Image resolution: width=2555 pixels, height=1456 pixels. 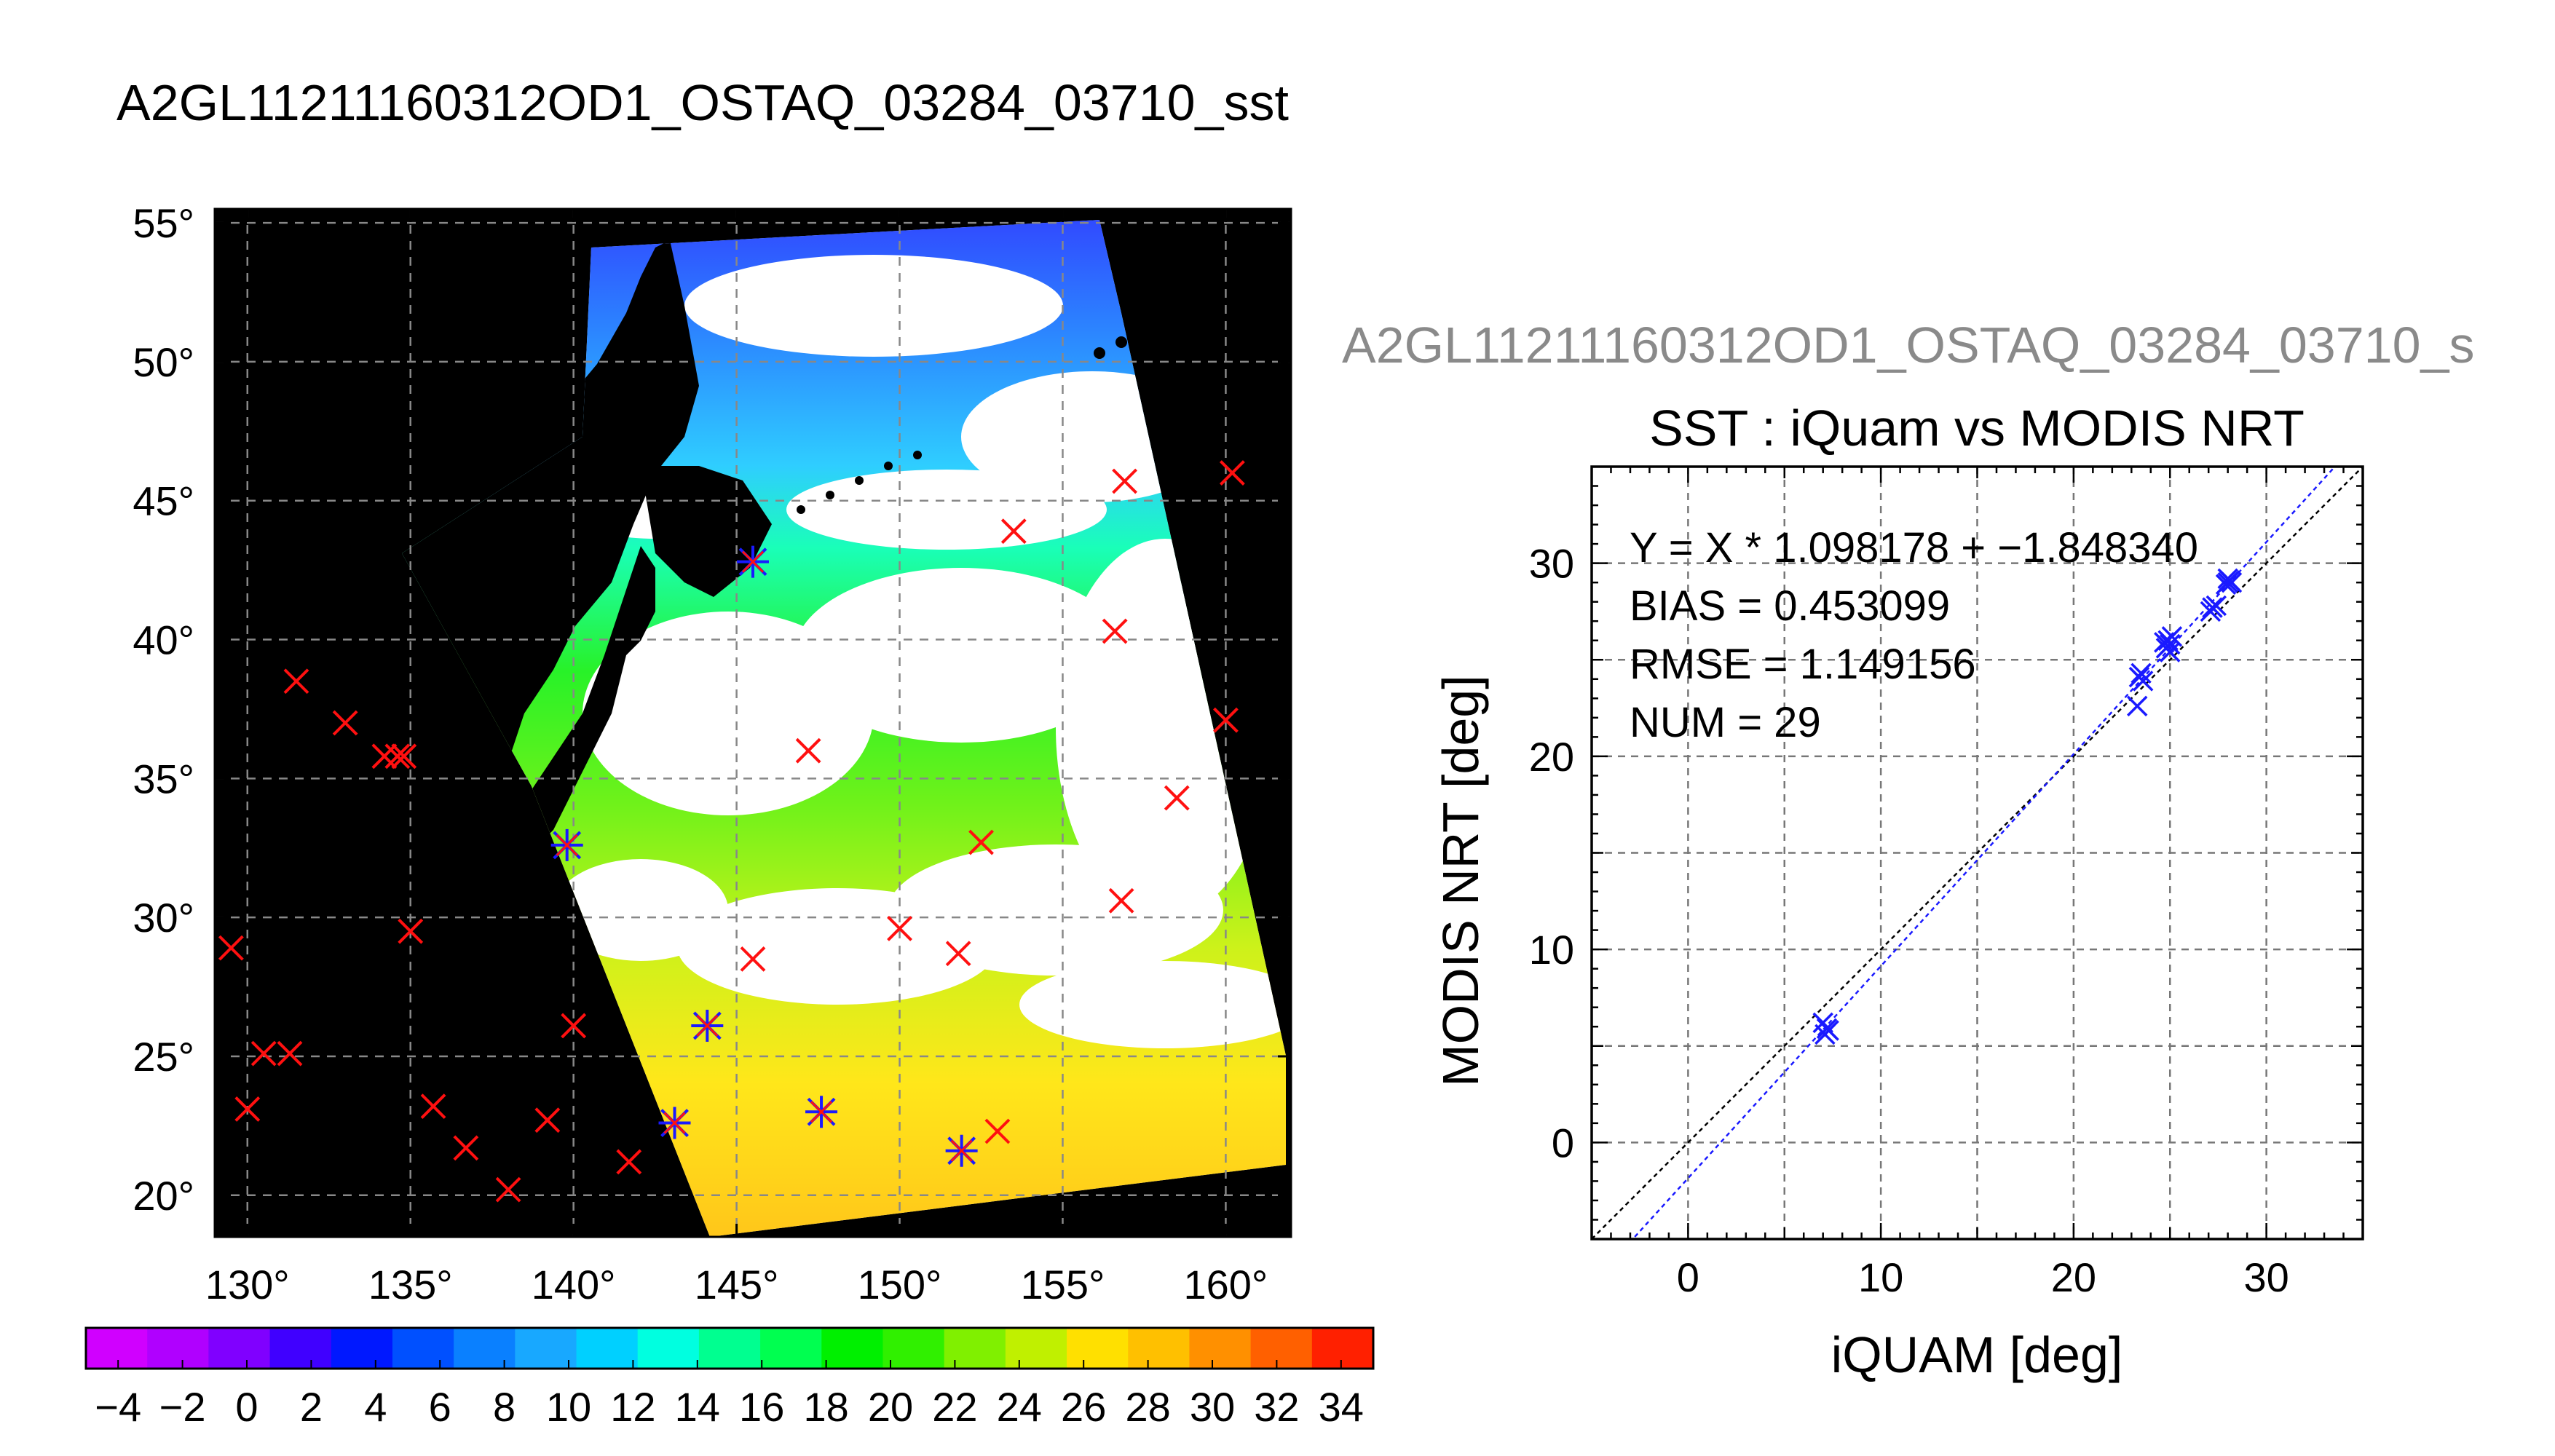 What do you see at coordinates (954, 1407) in the screenshot?
I see `colorbar-tick-label: 22` at bounding box center [954, 1407].